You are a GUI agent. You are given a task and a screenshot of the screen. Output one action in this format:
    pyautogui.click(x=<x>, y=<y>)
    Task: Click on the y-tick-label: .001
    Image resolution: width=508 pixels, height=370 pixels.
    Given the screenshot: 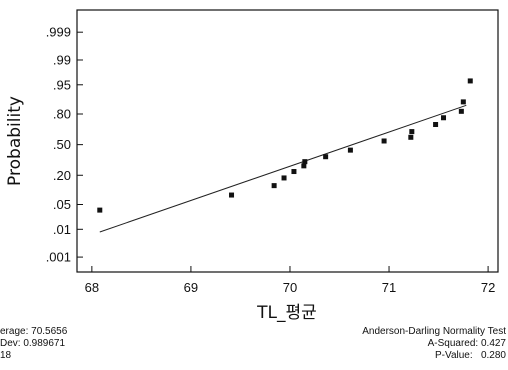 What is the action you would take?
    pyautogui.click(x=58, y=257)
    